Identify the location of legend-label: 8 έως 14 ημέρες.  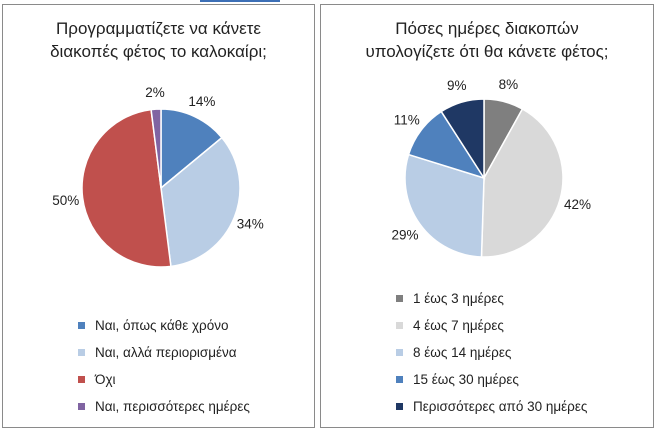
(462, 352).